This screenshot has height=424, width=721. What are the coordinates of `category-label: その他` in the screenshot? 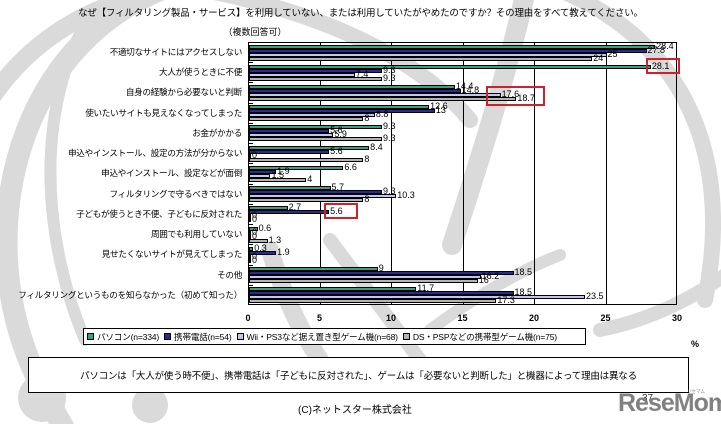 It's located at (229, 274).